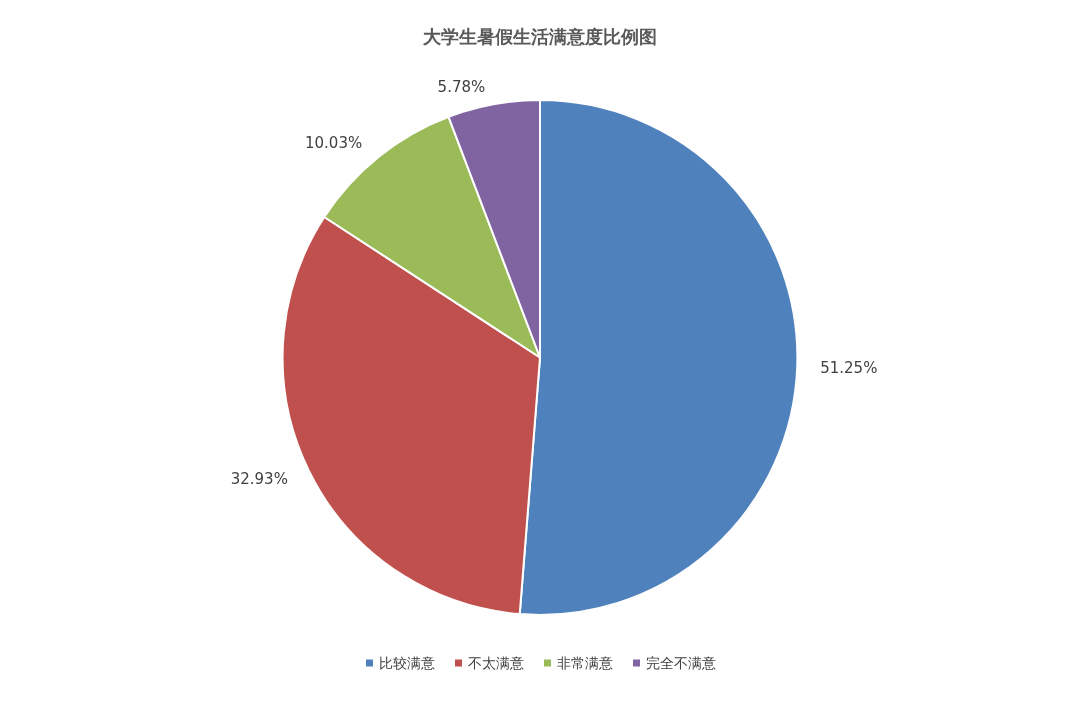 Image resolution: width=1080 pixels, height=715 pixels. Describe the element at coordinates (407, 663) in the screenshot. I see `legend-label: 比较满意` at that location.